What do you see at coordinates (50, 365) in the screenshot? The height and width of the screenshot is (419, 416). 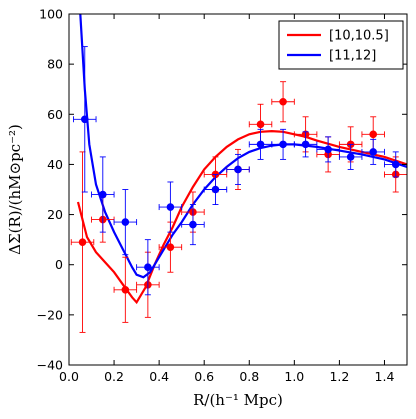 I see `y-tick-label: −40` at bounding box center [50, 365].